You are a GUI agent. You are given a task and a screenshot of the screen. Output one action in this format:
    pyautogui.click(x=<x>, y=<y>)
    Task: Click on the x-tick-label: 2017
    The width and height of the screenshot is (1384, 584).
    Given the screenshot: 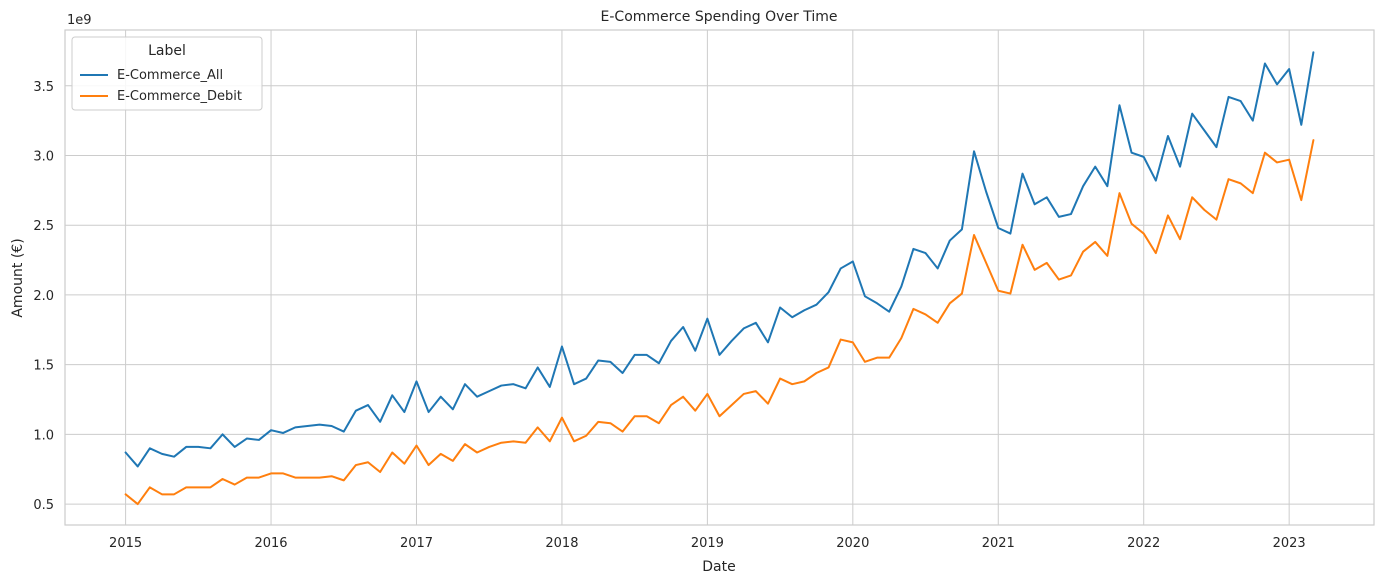 What is the action you would take?
    pyautogui.click(x=416, y=543)
    